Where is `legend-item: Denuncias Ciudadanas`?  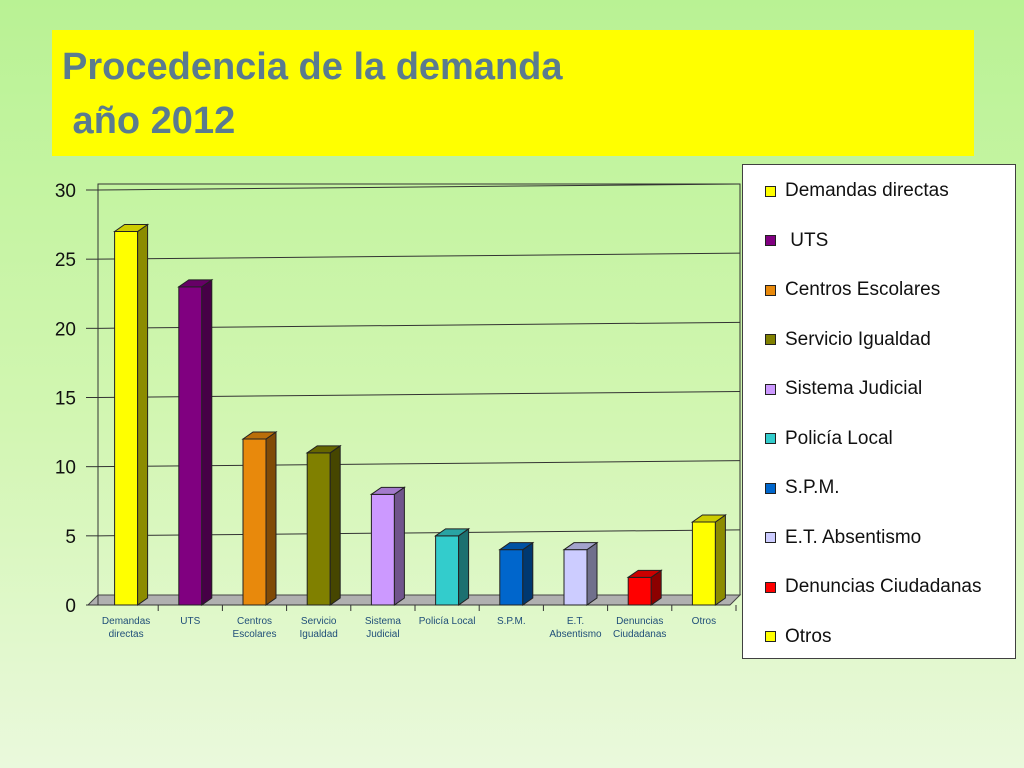 legend-item: Denuncias Ciudadanas is located at coordinates (873, 587).